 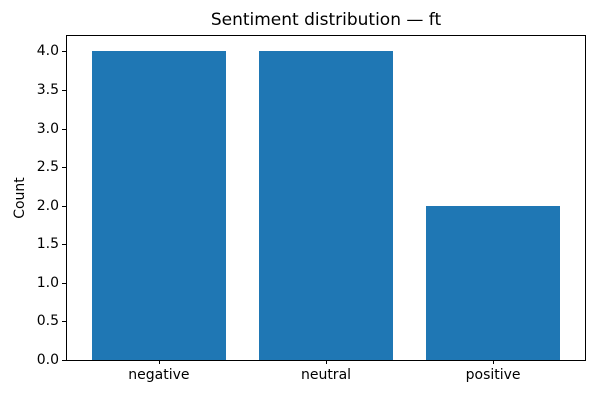 What do you see at coordinates (47, 167) in the screenshot?
I see `y-tick-label: 2.5` at bounding box center [47, 167].